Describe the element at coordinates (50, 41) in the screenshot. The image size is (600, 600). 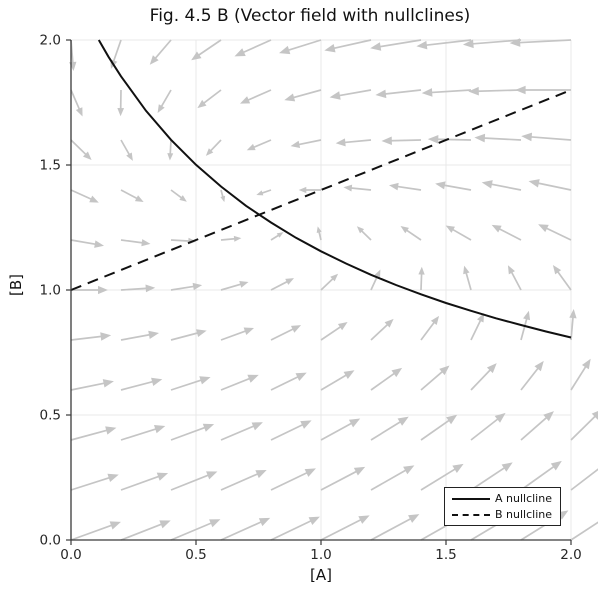
I see `y-tick-label: 2.0` at that location.